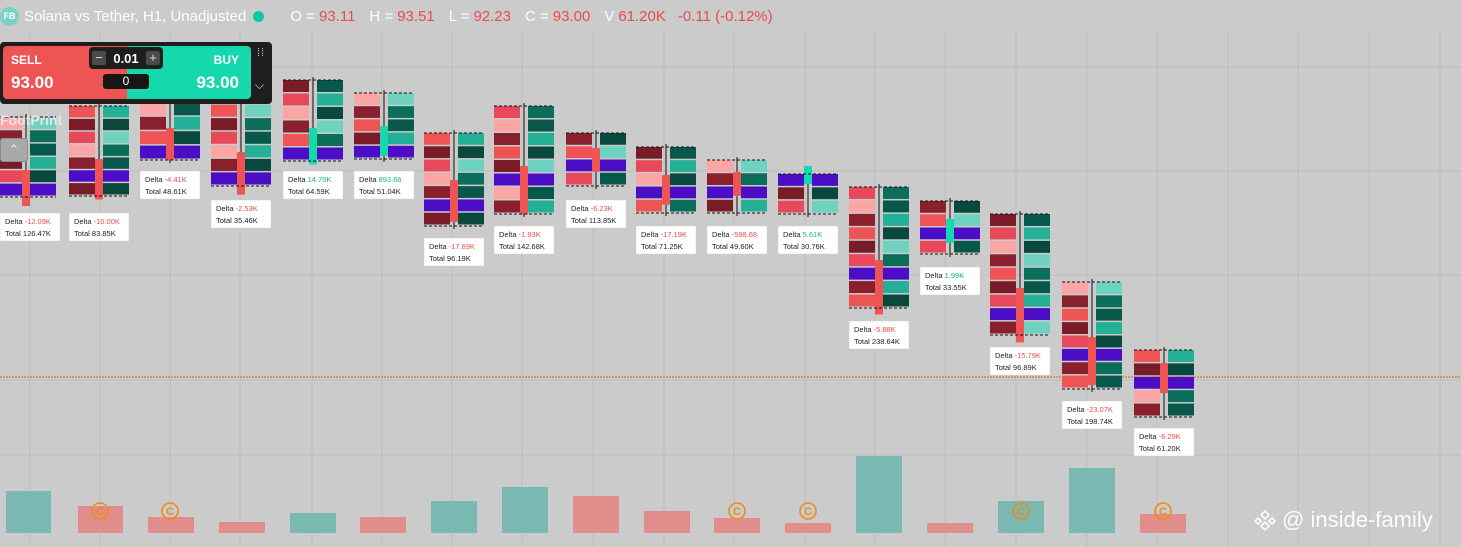  Describe the element at coordinates (642, 16) in the screenshot. I see `volume-value: 61.20K` at that location.